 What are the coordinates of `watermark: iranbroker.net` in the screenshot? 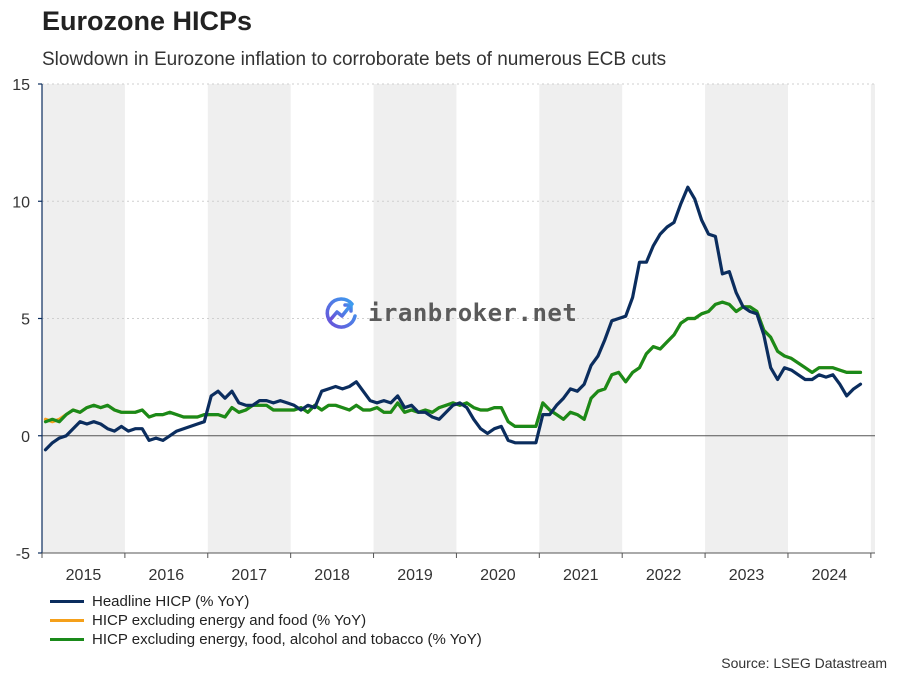 It's located at (449, 313).